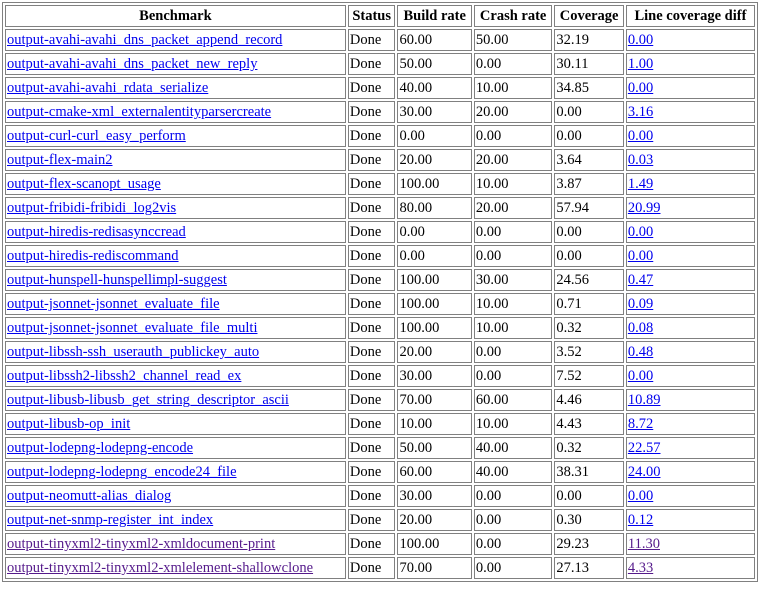  I want to click on coverage-diff-link: 0.03, so click(640, 160).